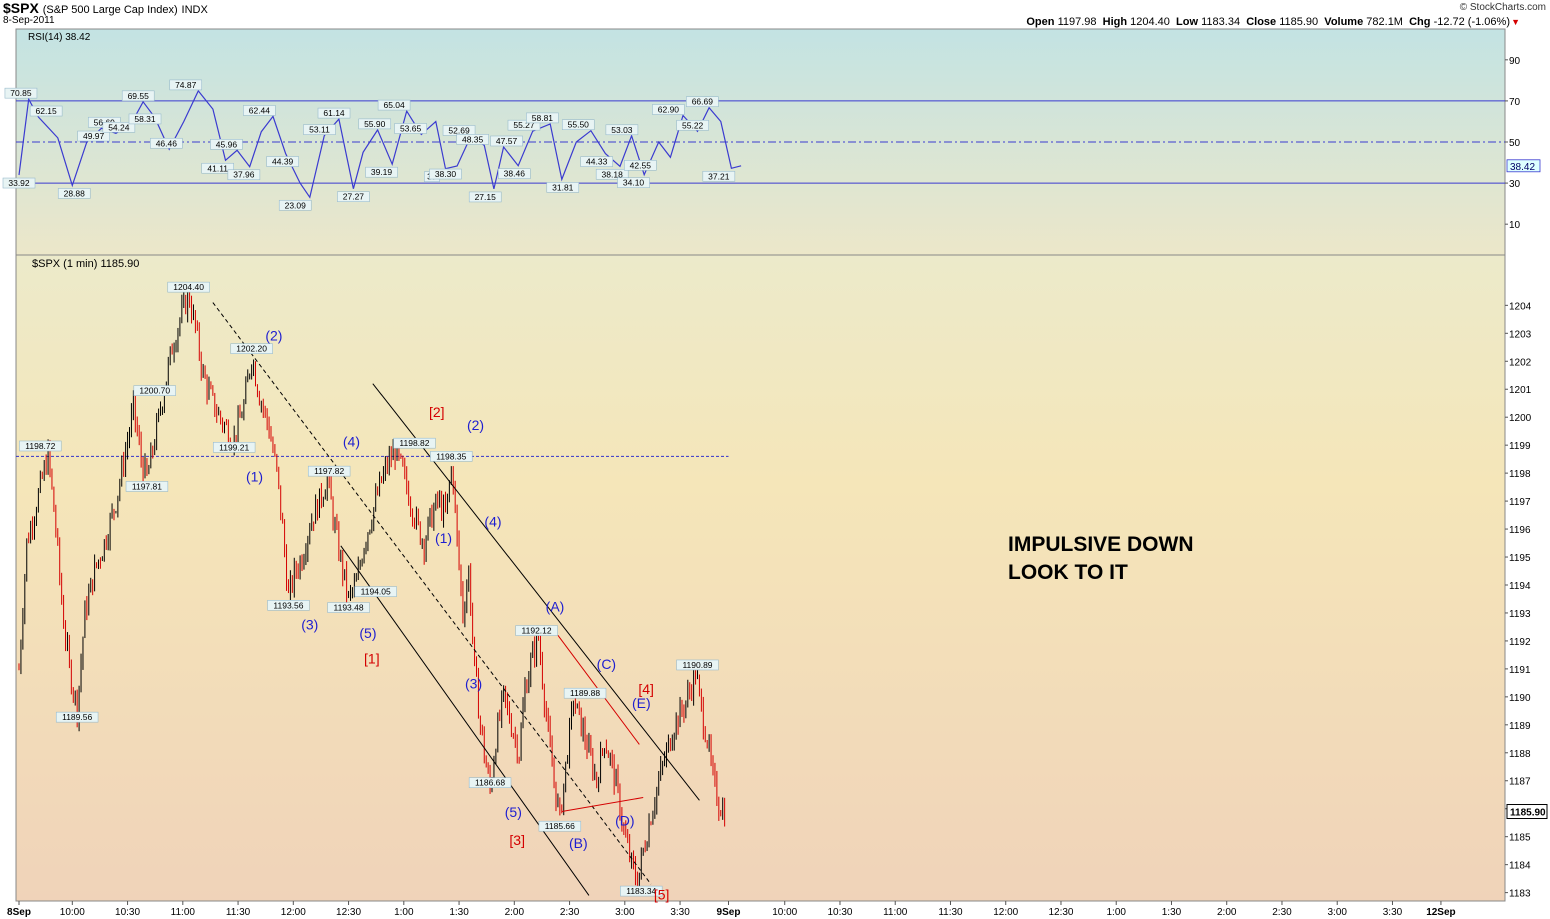  I want to click on rsi-value-label: 34.10, so click(633, 182).